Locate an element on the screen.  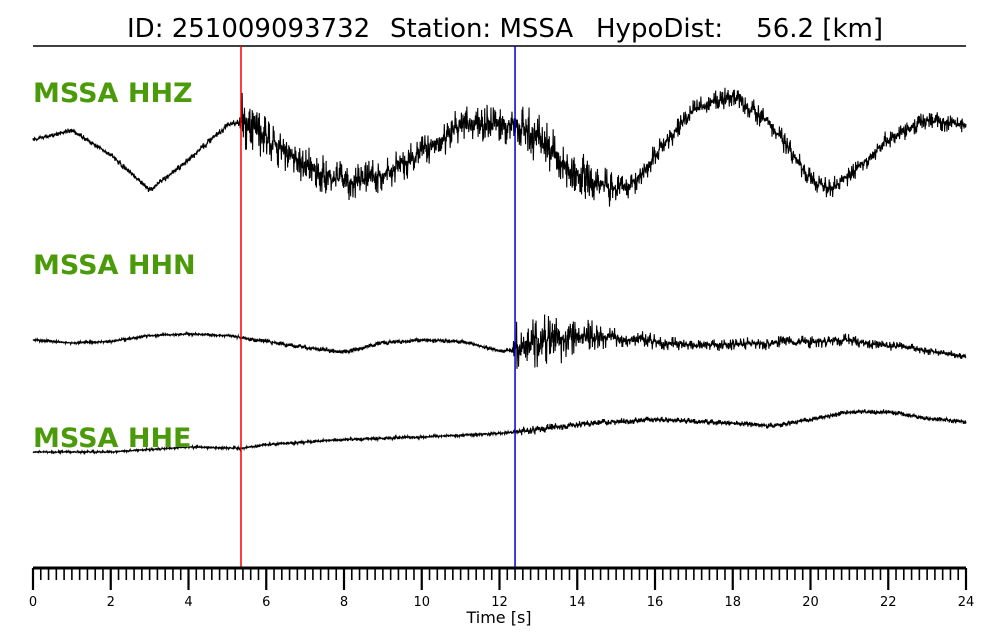
x-tick-label: 24 is located at coordinates (966, 602).